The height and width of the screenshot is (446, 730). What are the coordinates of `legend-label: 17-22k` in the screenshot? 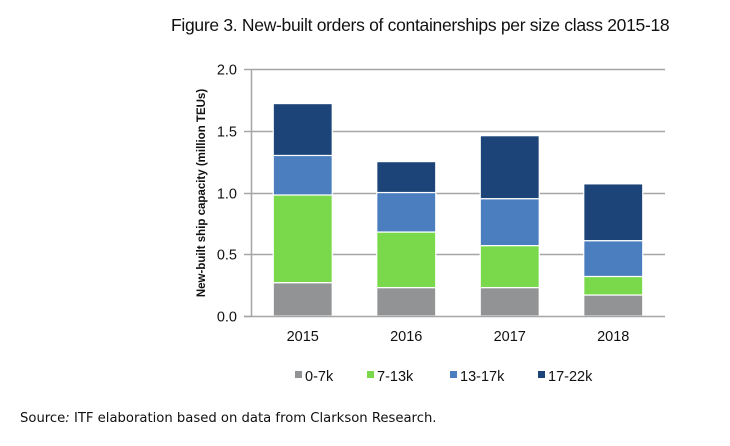 It's located at (570, 377).